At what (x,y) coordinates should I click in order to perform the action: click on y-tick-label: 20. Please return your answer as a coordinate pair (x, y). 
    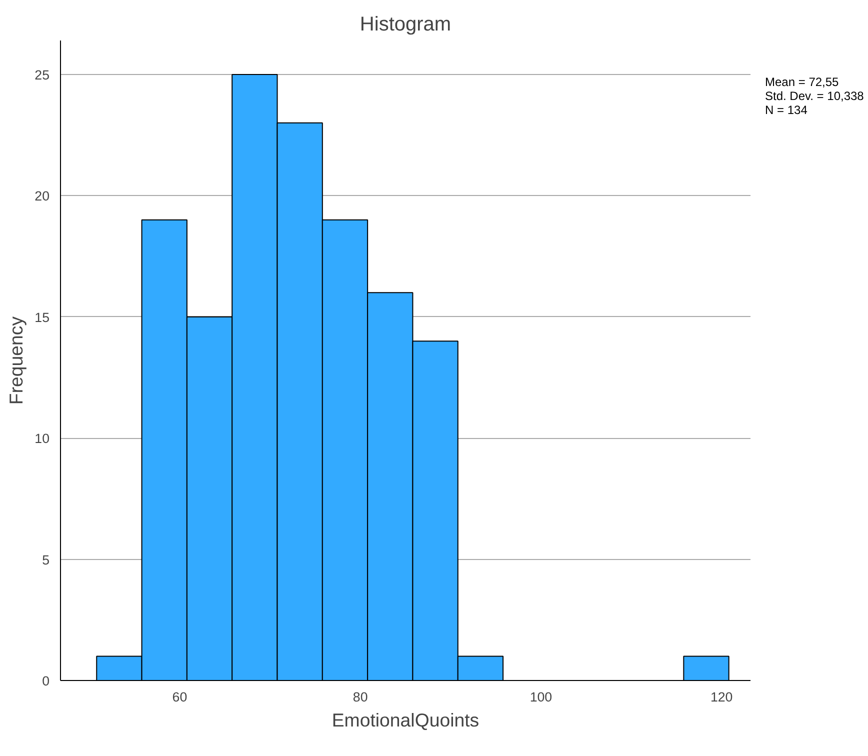
    Looking at the image, I should click on (42, 196).